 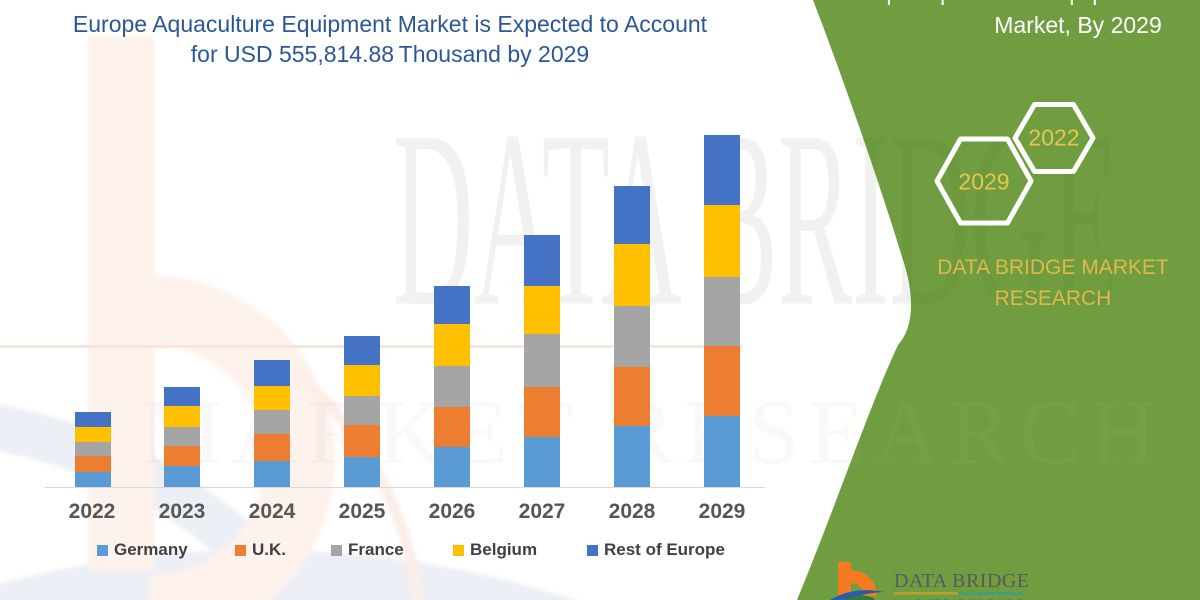 I want to click on svg-text: 2022, so click(x=1053, y=138).